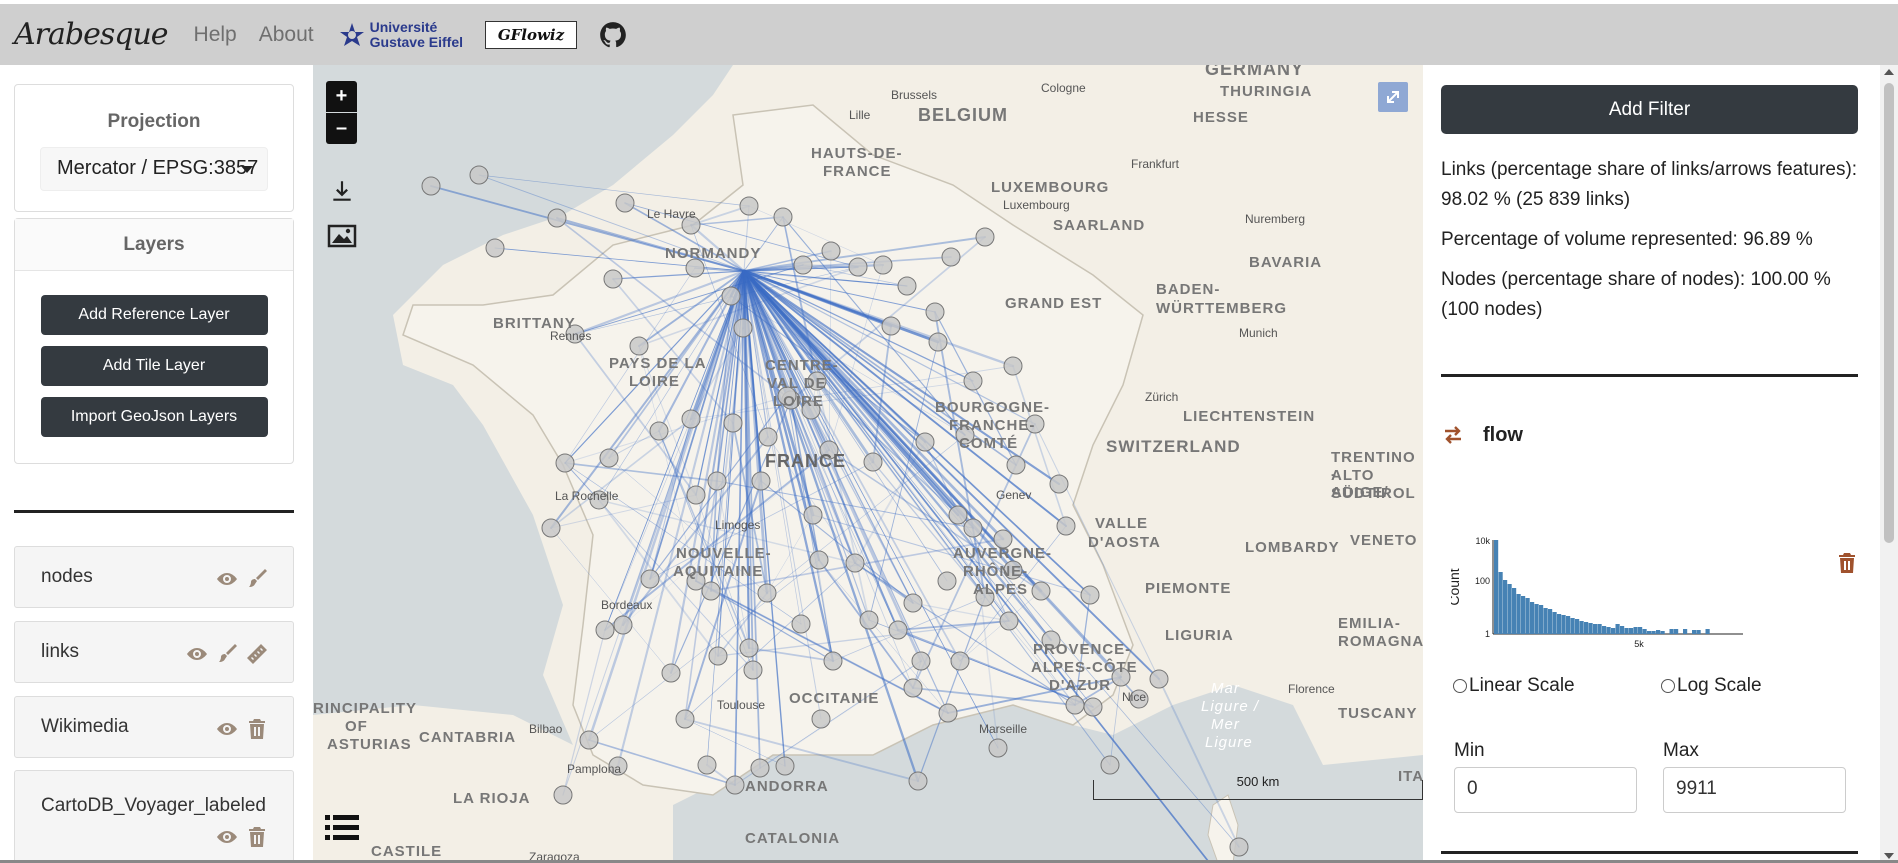 The height and width of the screenshot is (863, 1898). What do you see at coordinates (154, 315) in the screenshot?
I see `add-reference-layer-button: Add Reference Layer` at bounding box center [154, 315].